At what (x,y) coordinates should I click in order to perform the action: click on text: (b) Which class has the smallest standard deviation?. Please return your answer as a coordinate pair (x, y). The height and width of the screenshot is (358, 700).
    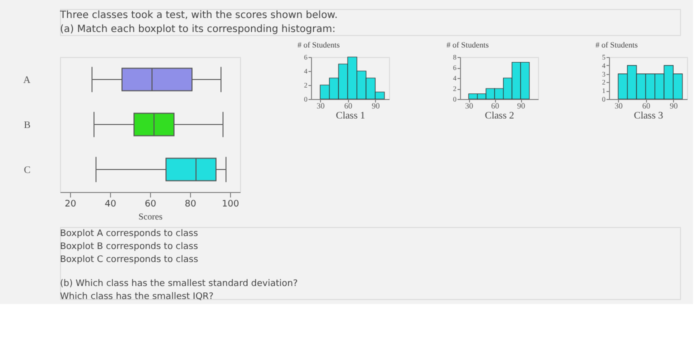
    Looking at the image, I should click on (179, 284).